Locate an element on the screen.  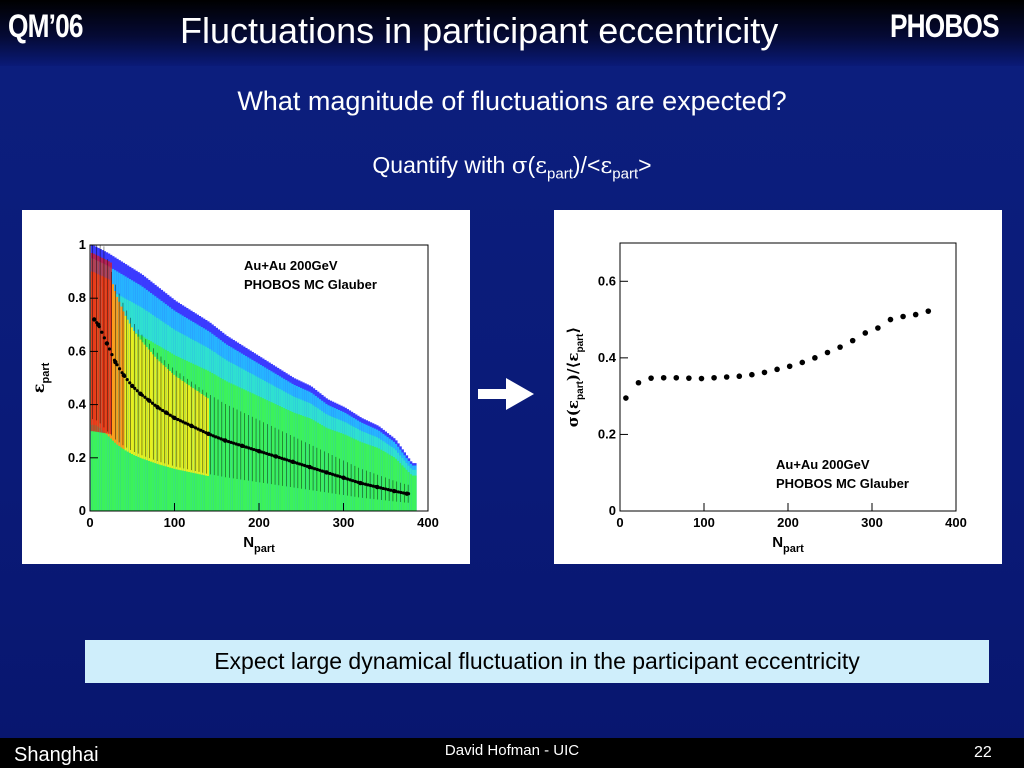
ratio-symbol: )/< is located at coordinates (586, 165).